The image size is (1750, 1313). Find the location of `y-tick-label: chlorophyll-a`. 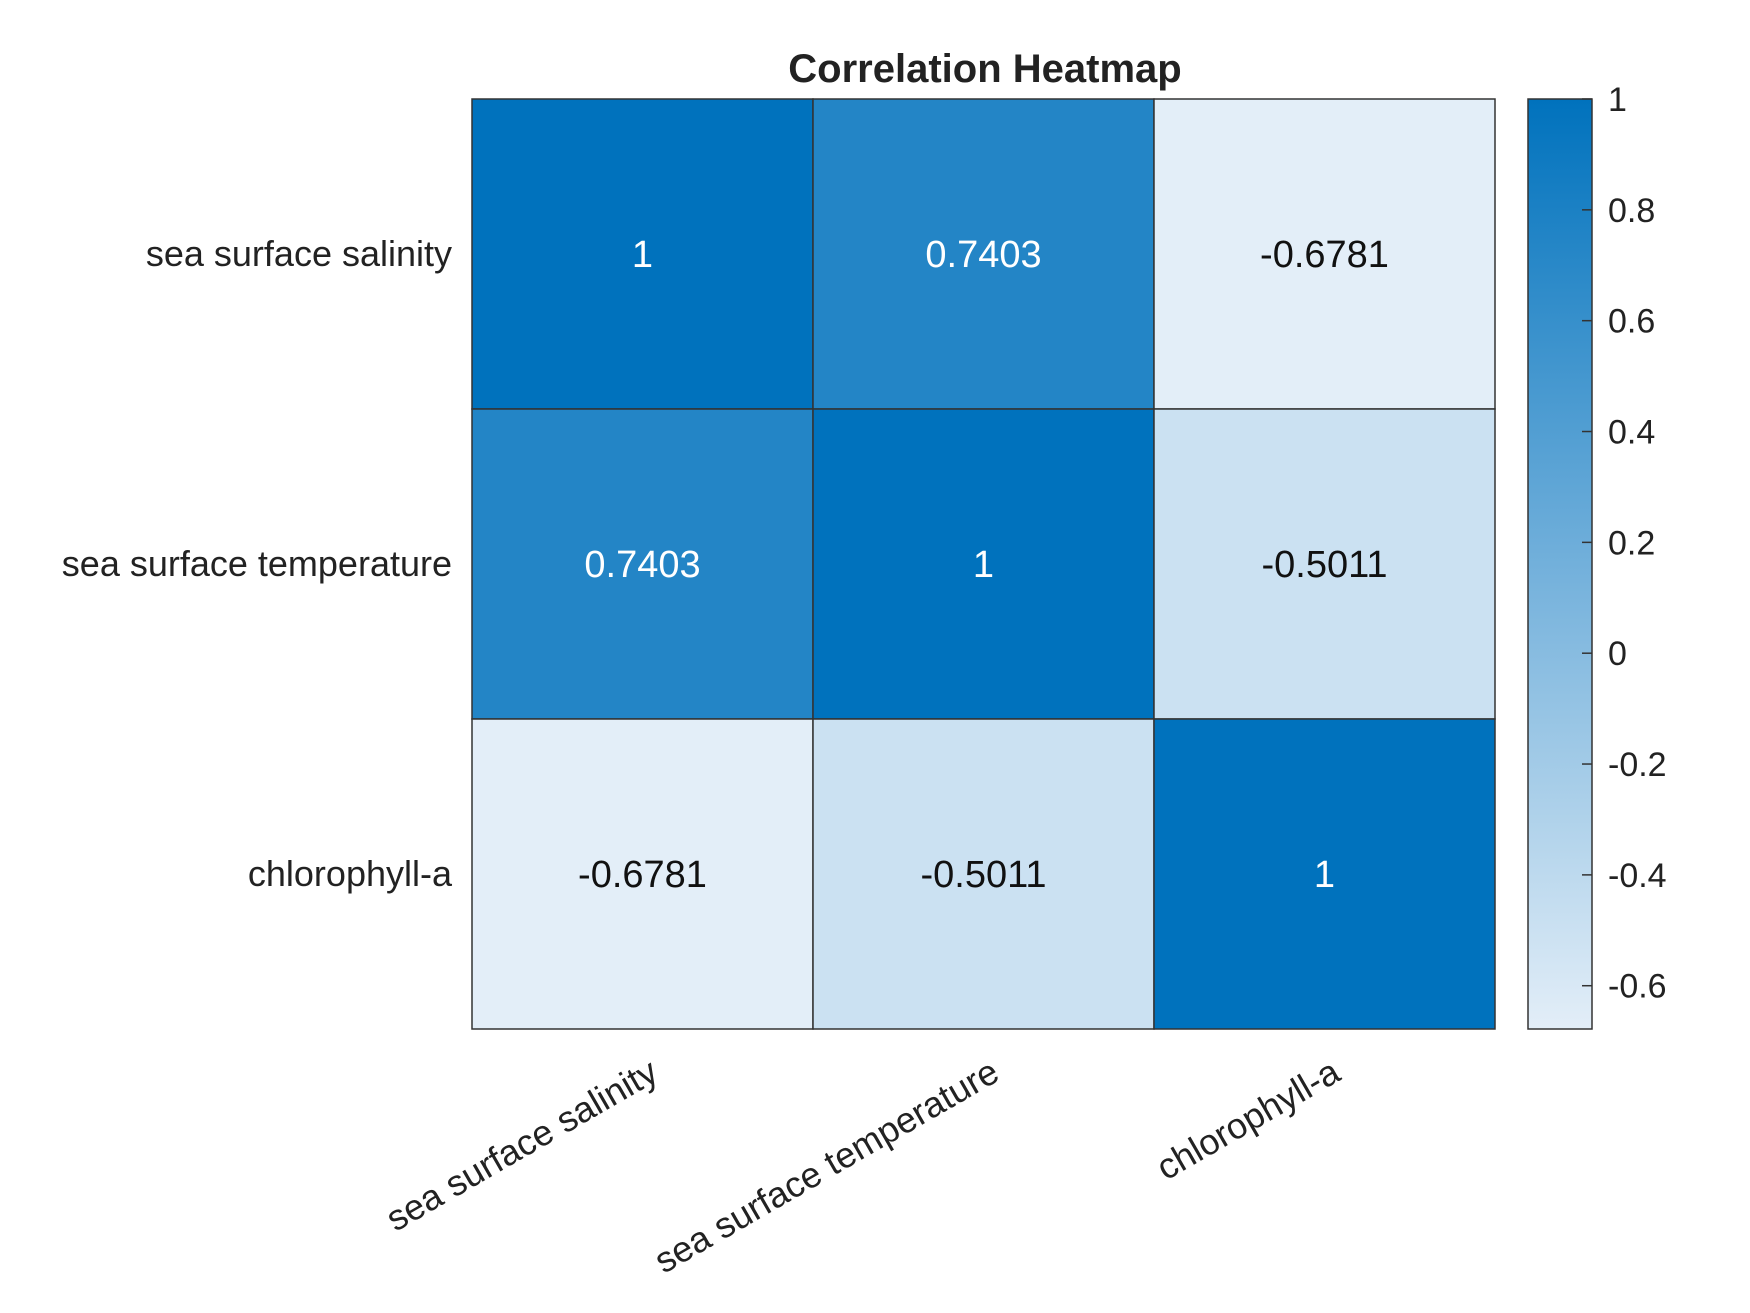

y-tick-label: chlorophyll-a is located at coordinates (350, 873).